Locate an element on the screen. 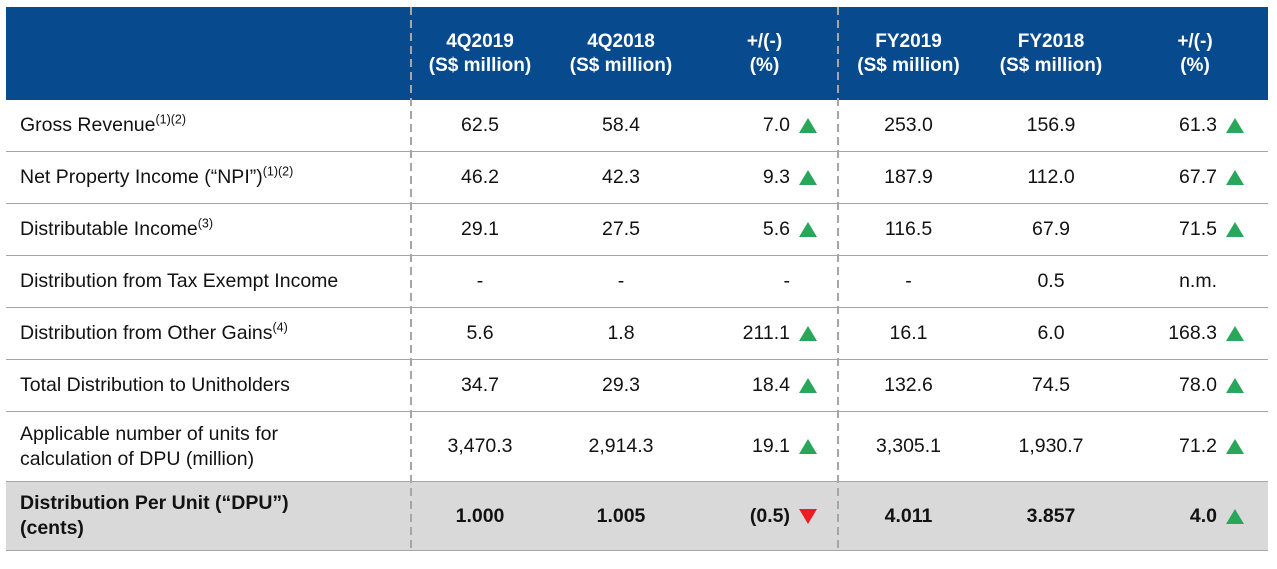  header-cell-fy2018: FY2018 (S$ million) is located at coordinates (1051, 53).